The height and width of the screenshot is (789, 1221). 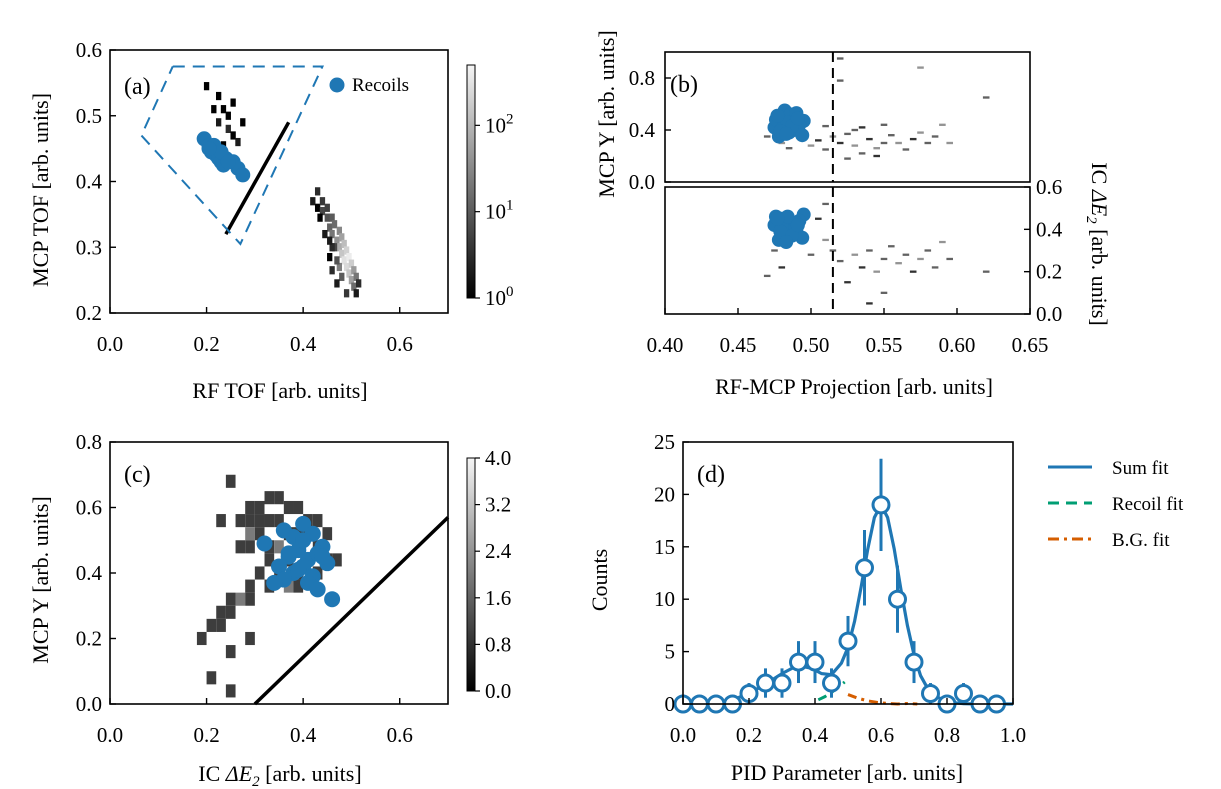 I want to click on panel-d-tag: (d), so click(x=711, y=475).